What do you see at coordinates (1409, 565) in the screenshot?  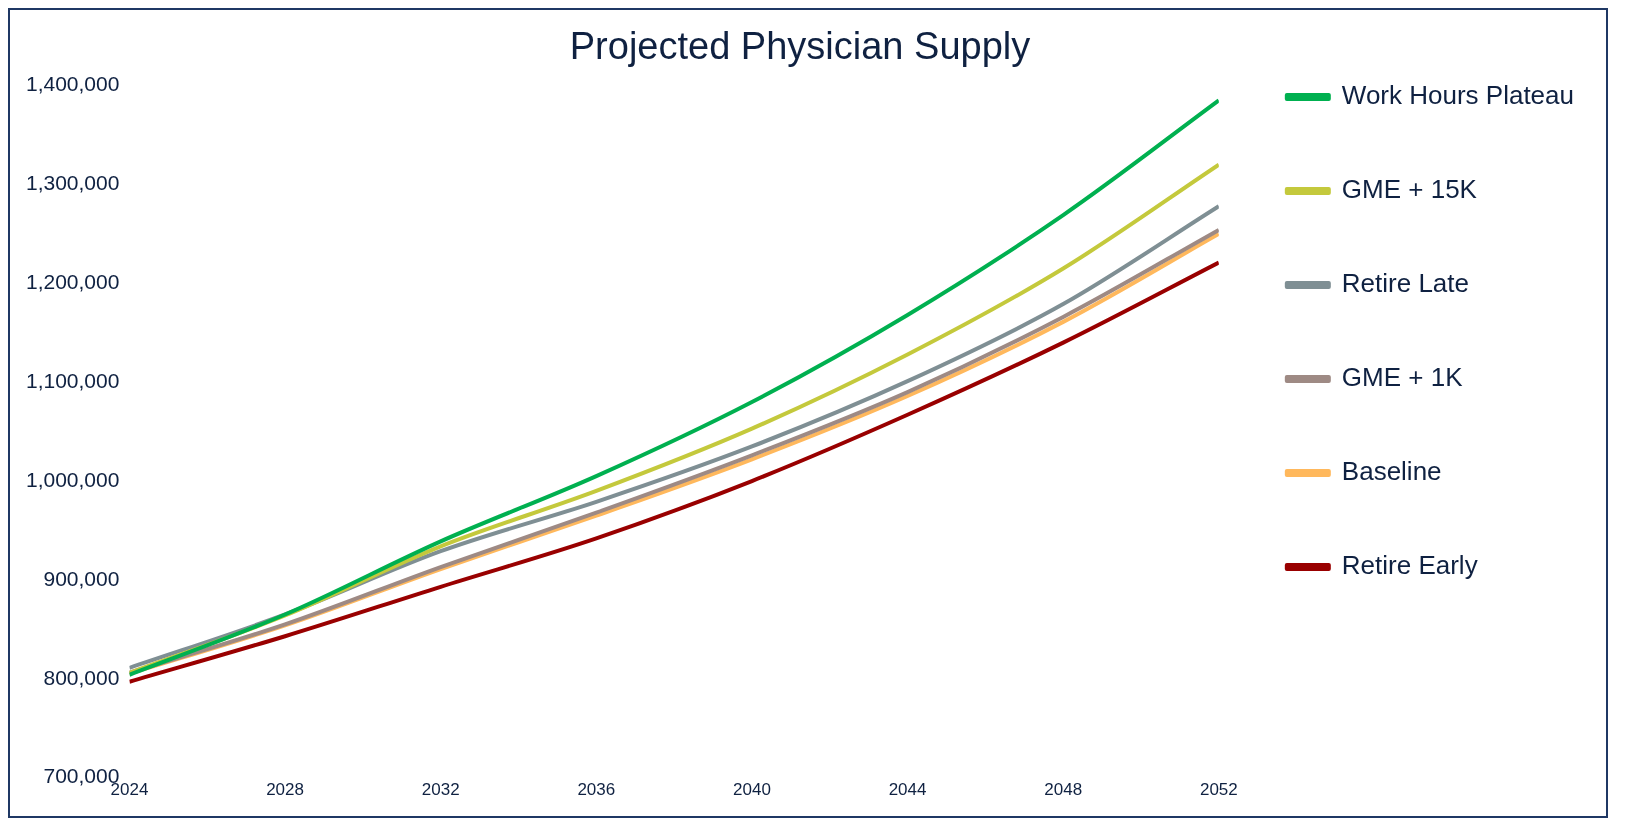 I see `legend-label: Retire Early` at bounding box center [1409, 565].